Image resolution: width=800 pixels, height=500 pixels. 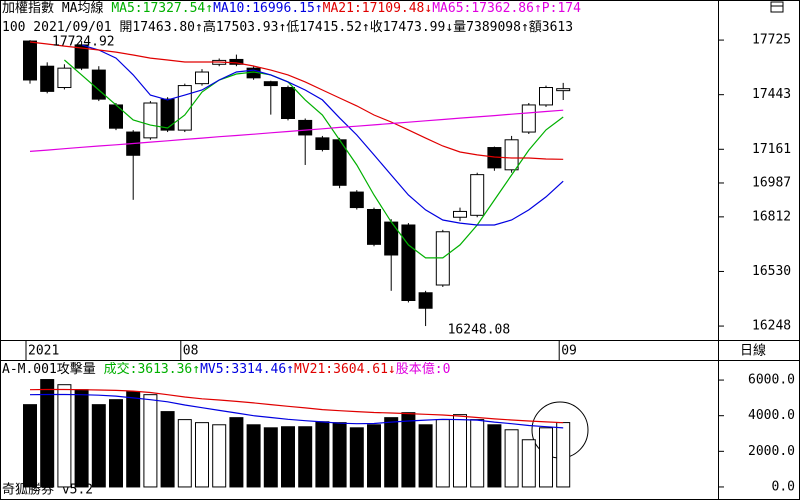 I want to click on x-tick-label: 08, so click(x=191, y=351).